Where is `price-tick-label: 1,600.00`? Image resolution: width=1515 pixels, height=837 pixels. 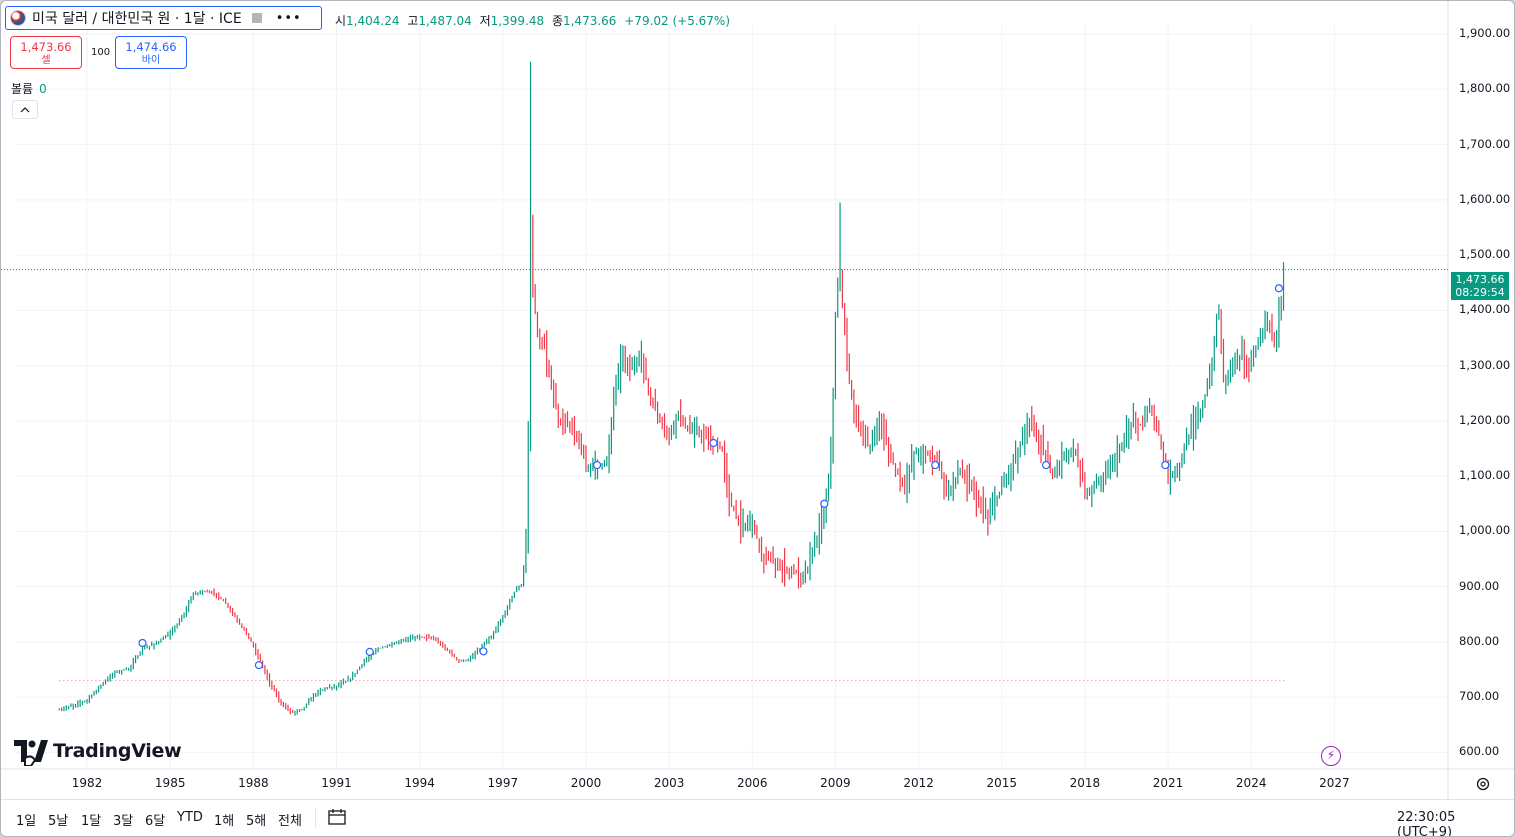
price-tick-label: 1,600.00 is located at coordinates (1485, 198).